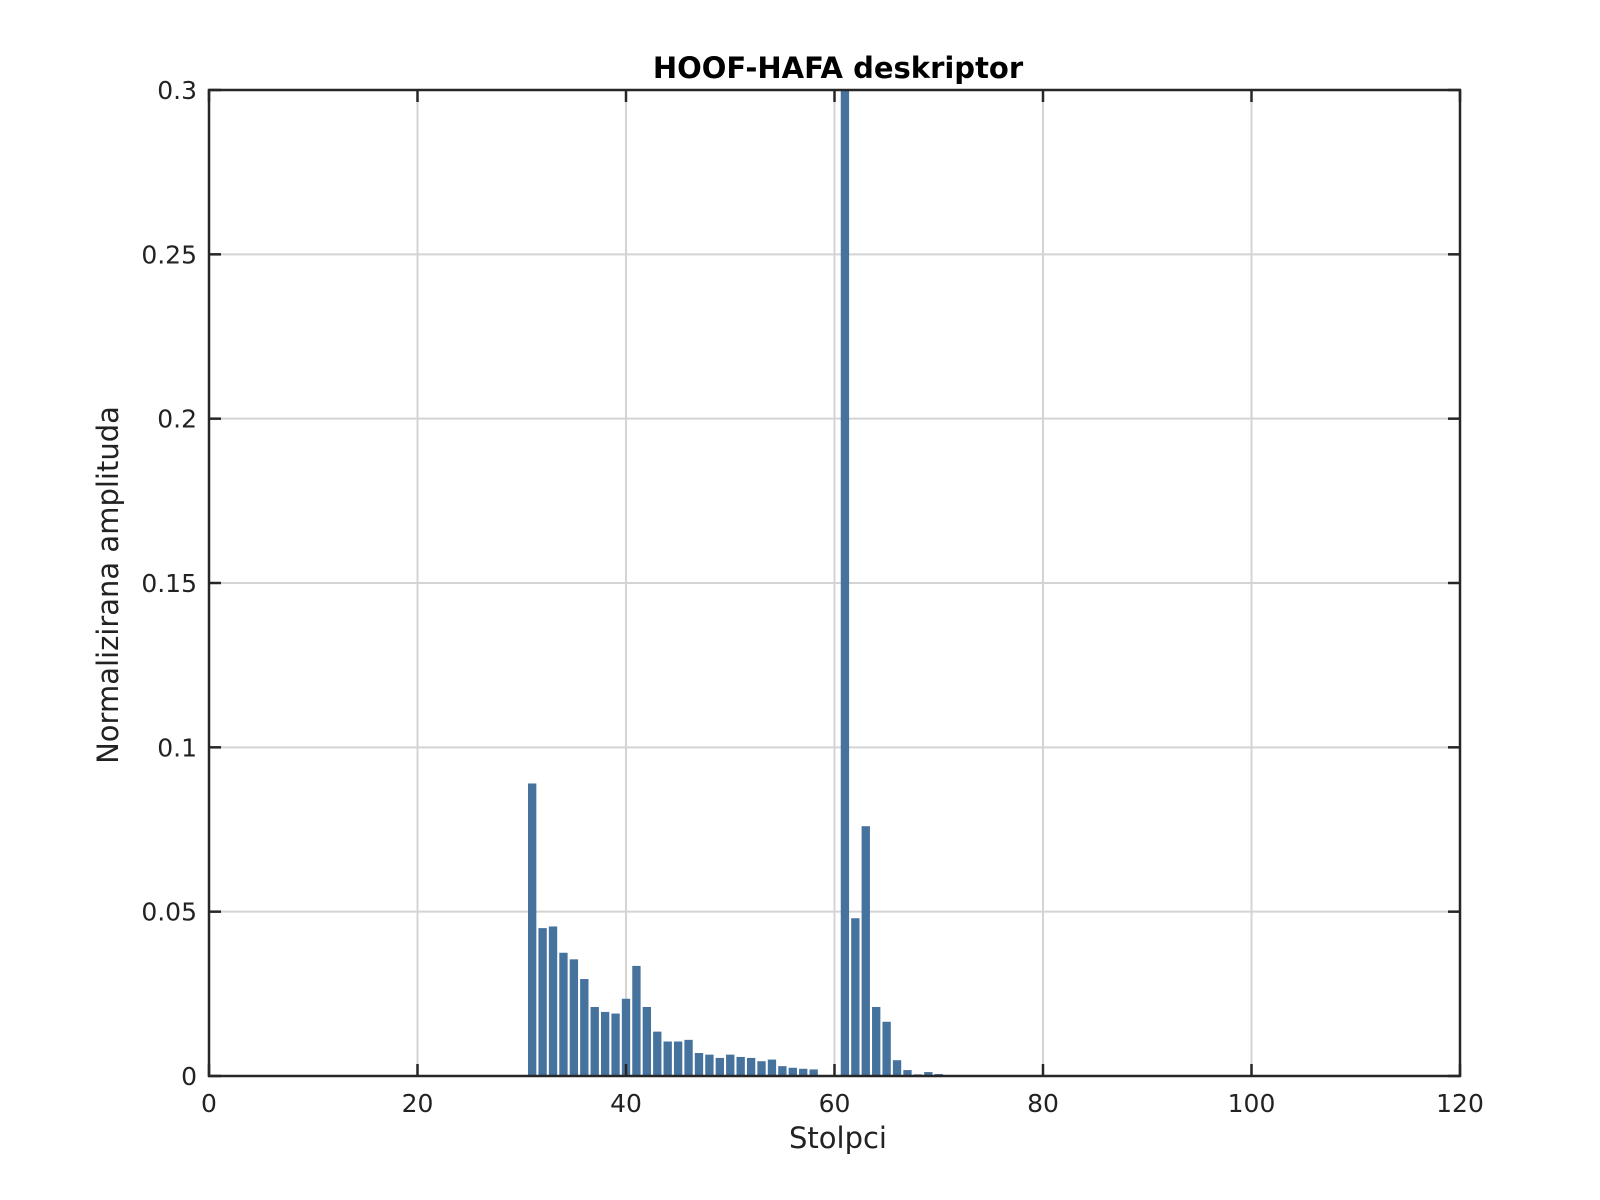  Describe the element at coordinates (177, 747) in the screenshot. I see `y-tick-label: 0.1` at that location.